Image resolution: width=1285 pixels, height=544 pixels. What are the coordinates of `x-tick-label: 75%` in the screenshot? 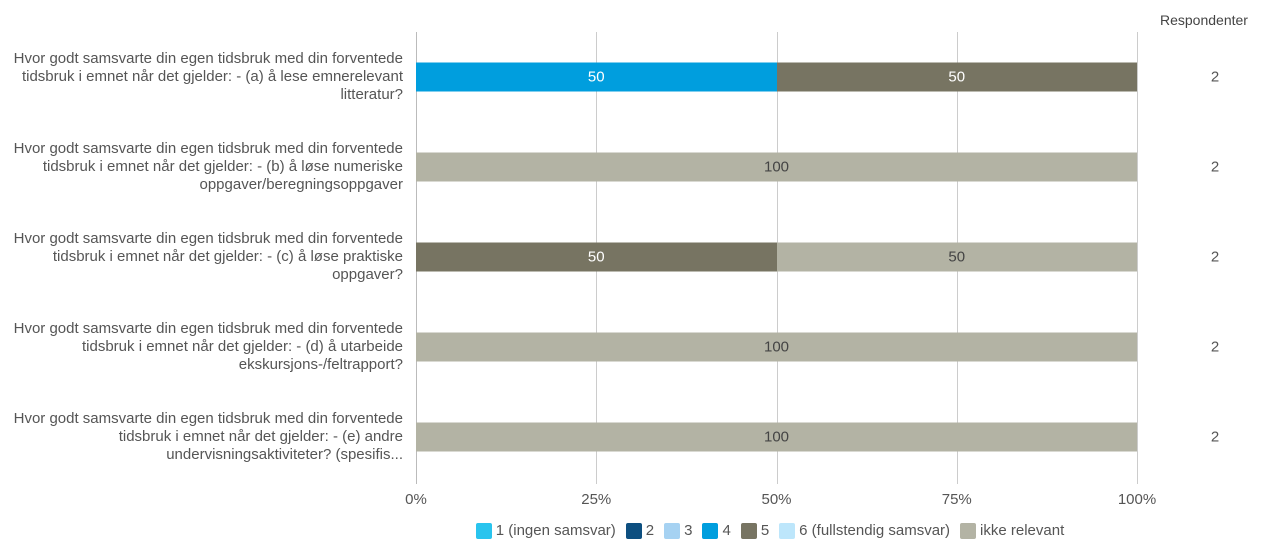 It's located at (956, 499).